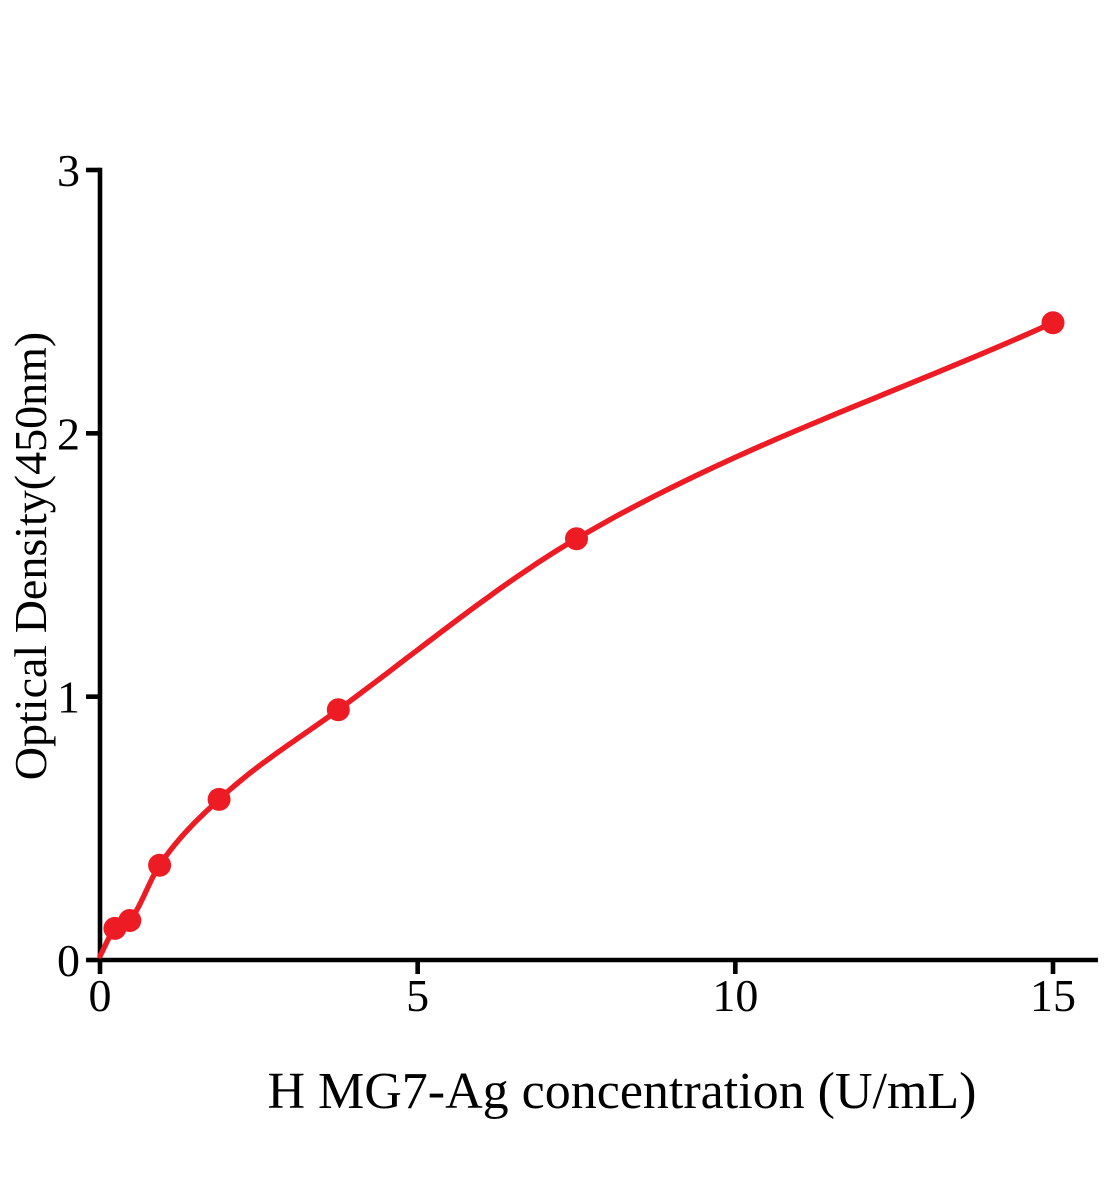 The height and width of the screenshot is (1200, 1104). Describe the element at coordinates (68, 170) in the screenshot. I see `y-tick-label: 3` at that location.